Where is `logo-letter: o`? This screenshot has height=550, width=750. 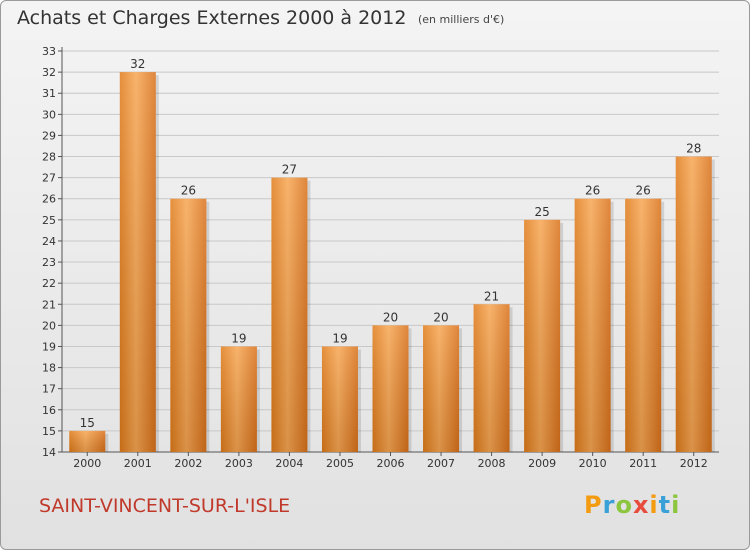
logo-letter: o is located at coordinates (624, 505).